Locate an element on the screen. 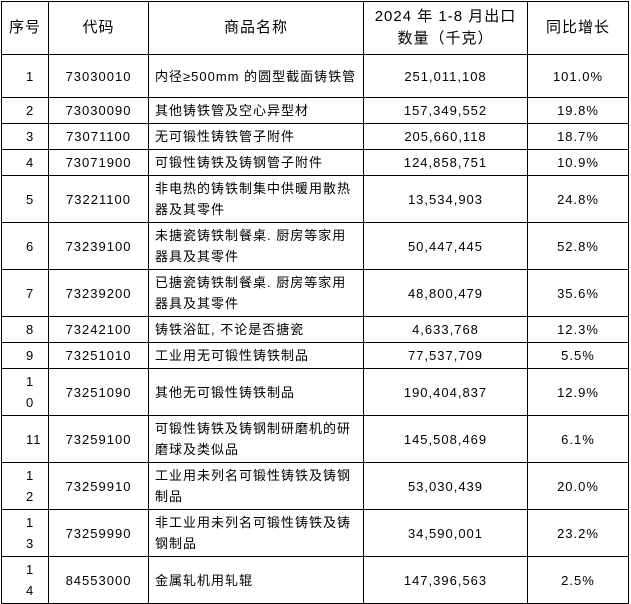  table-cell: 84553000 is located at coordinates (98, 580).